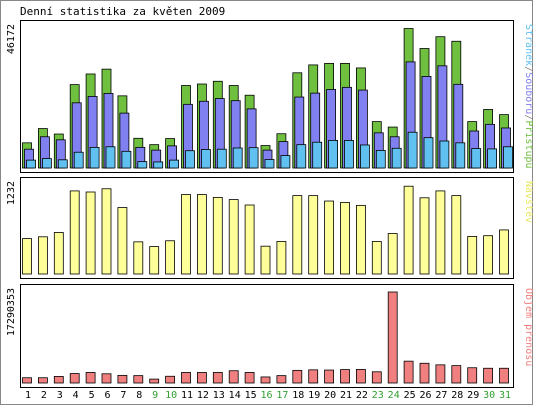 The image size is (533, 405). What do you see at coordinates (346, 395) in the screenshot?
I see `x-tick-label: 21` at bounding box center [346, 395].